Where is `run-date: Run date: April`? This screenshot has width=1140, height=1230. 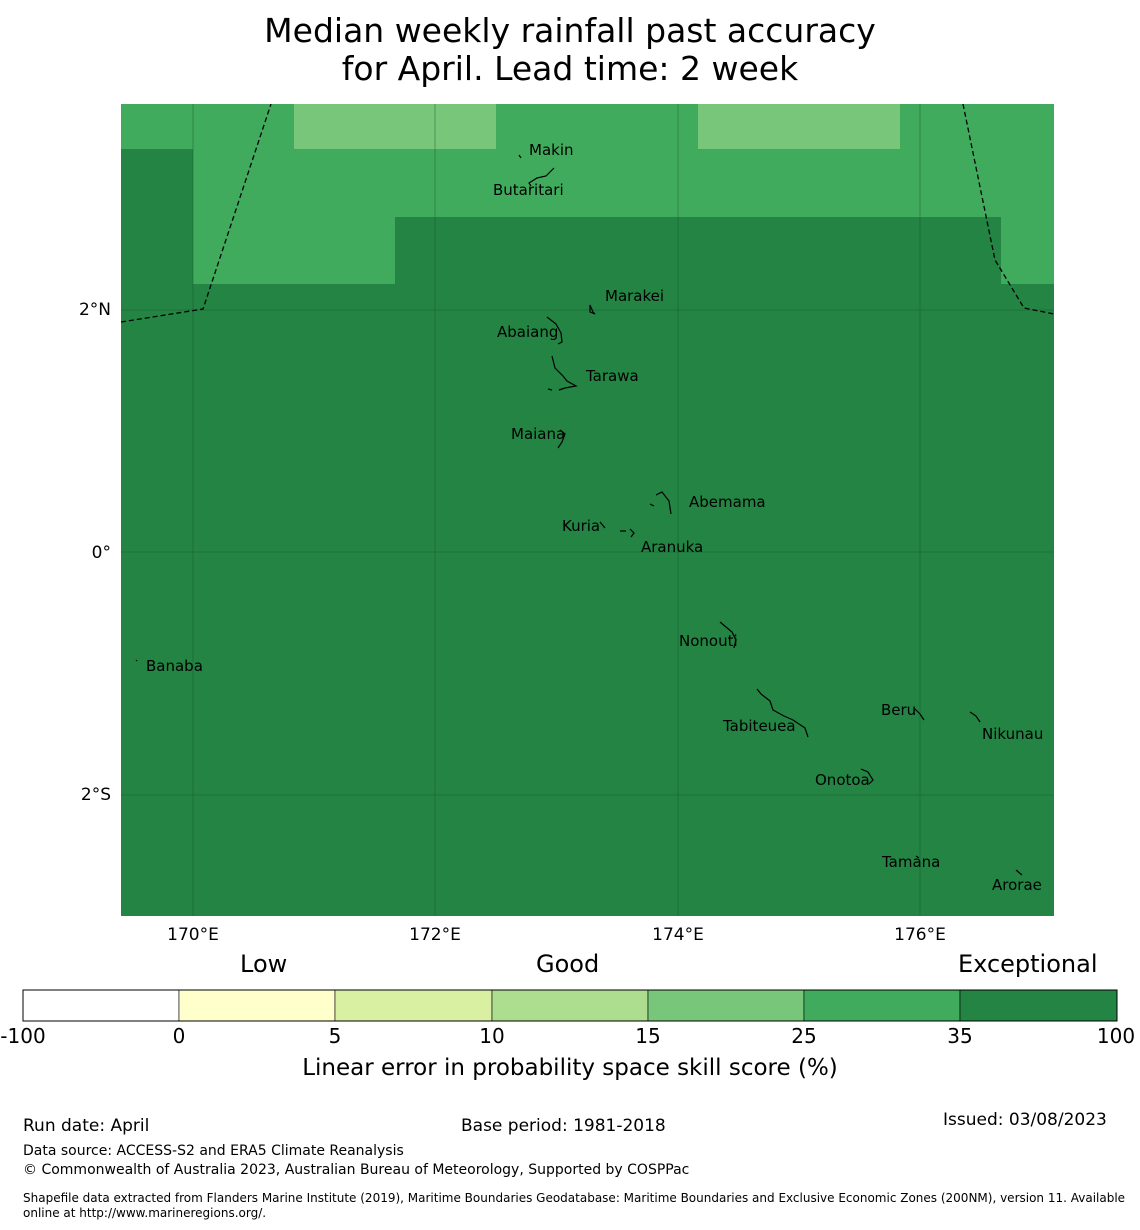
run-date: Run date: April is located at coordinates (86, 1126).